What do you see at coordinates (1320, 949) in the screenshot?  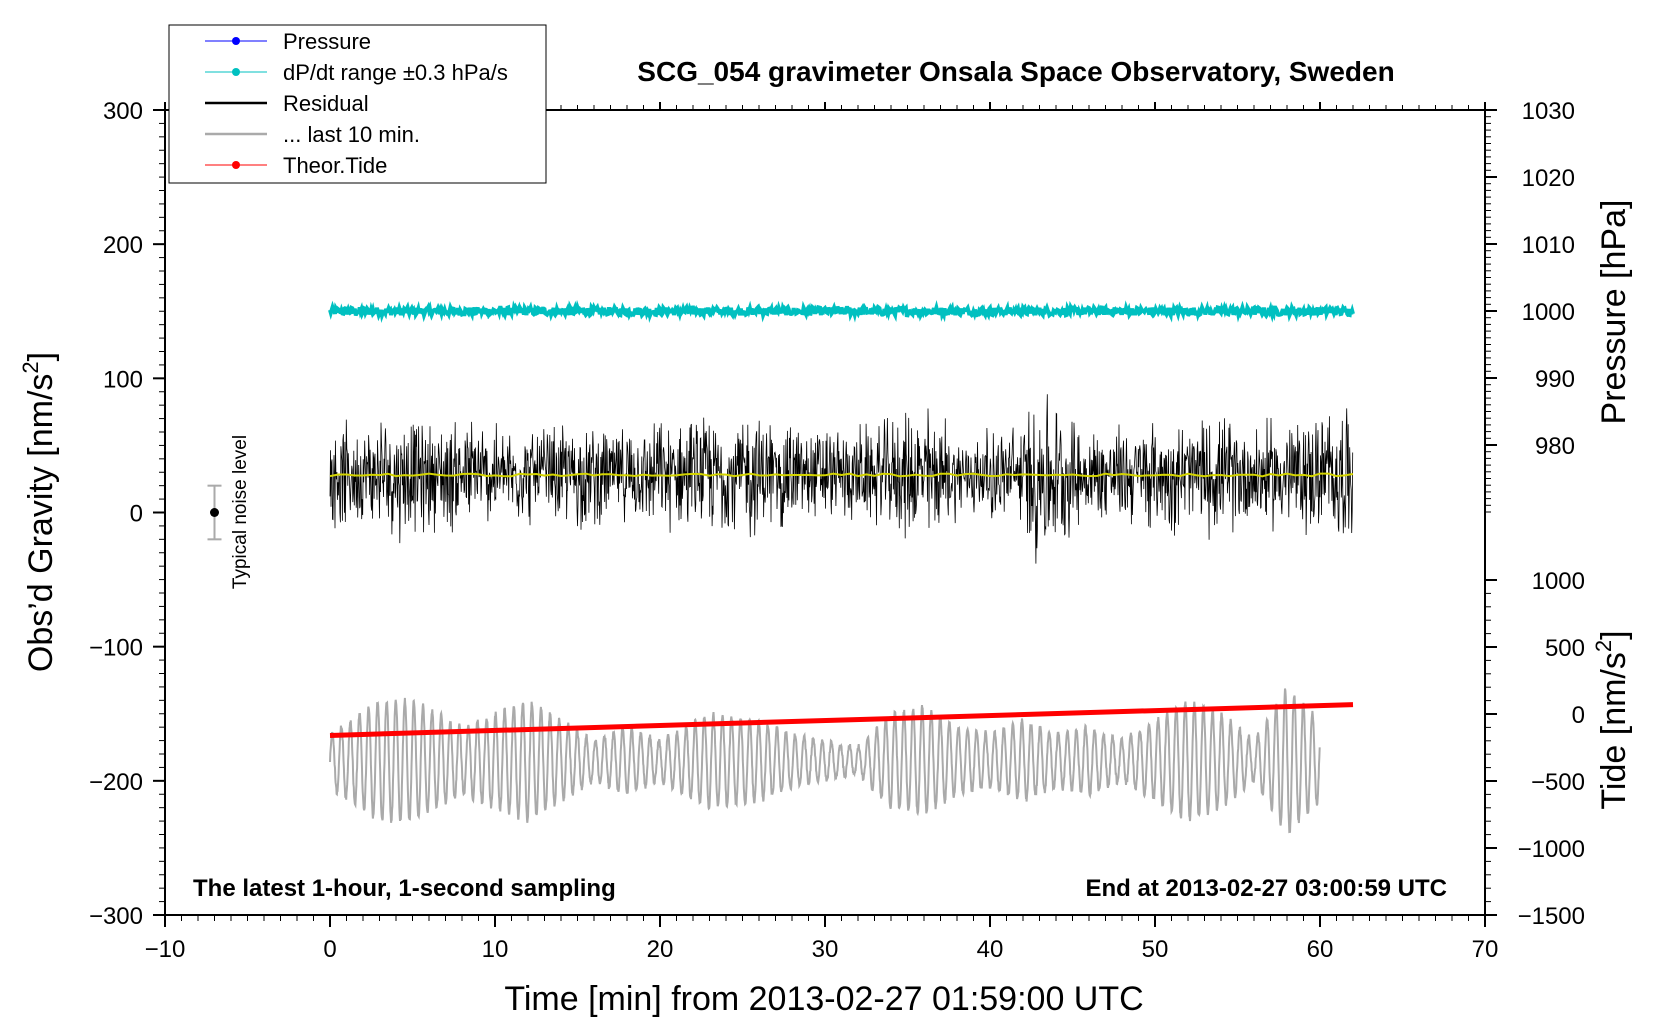 I see `x-tick-label: 60` at bounding box center [1320, 949].